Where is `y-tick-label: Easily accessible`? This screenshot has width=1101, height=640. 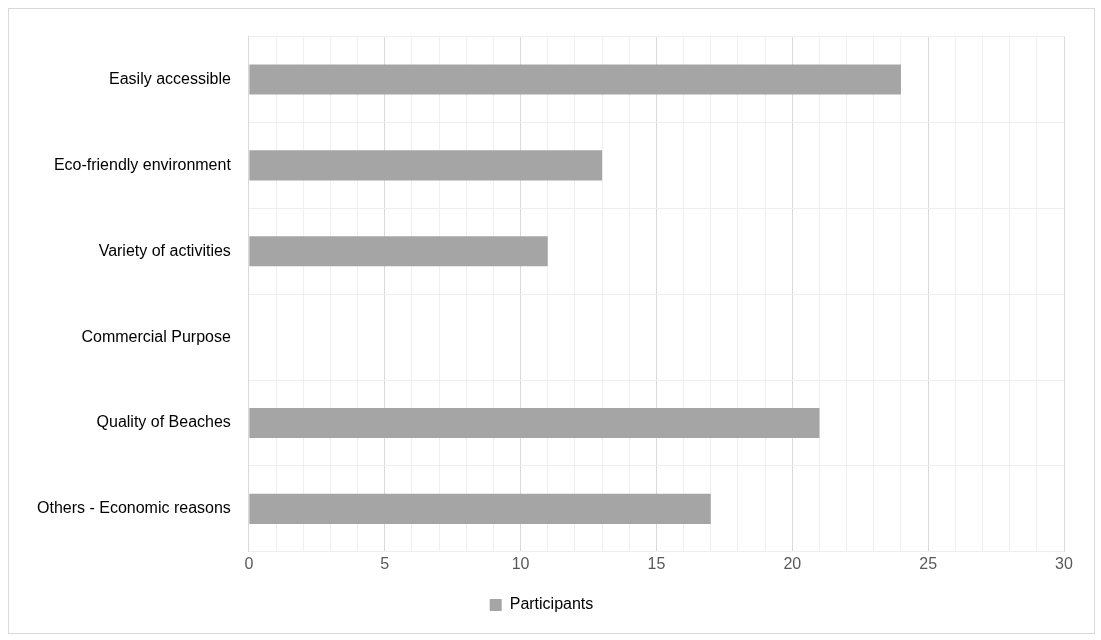
y-tick-label: Easily accessible is located at coordinates (170, 78).